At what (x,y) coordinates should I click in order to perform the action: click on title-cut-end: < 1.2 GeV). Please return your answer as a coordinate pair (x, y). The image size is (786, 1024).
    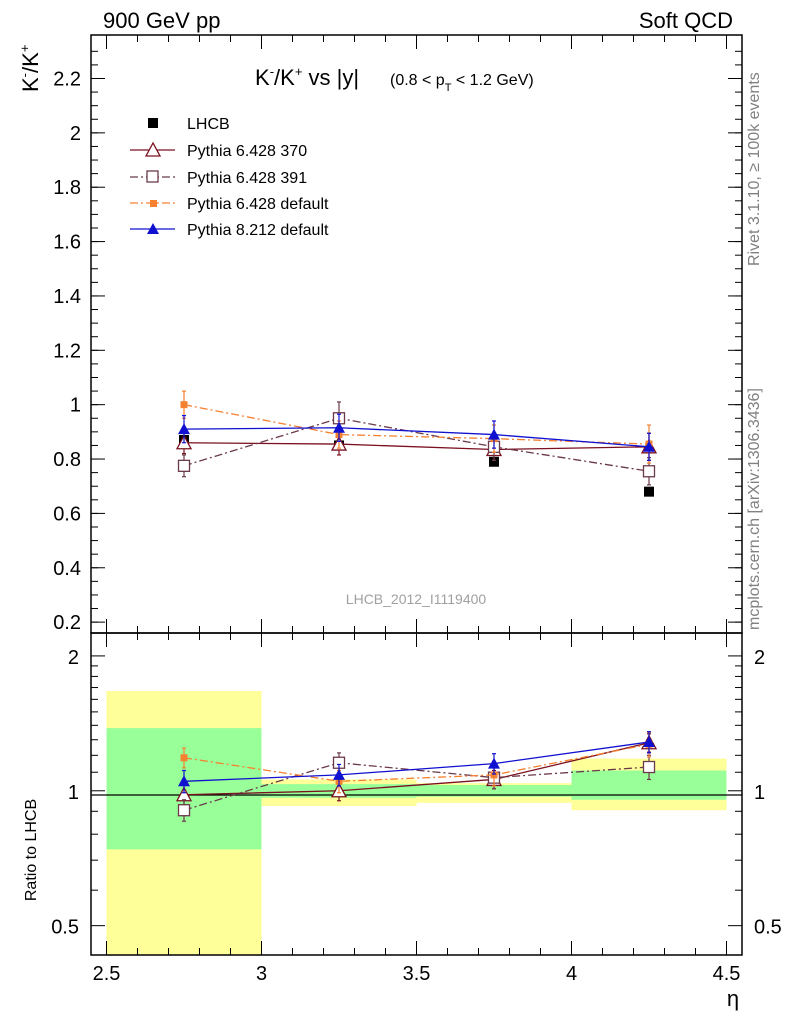
    Looking at the image, I should click on (492, 80).